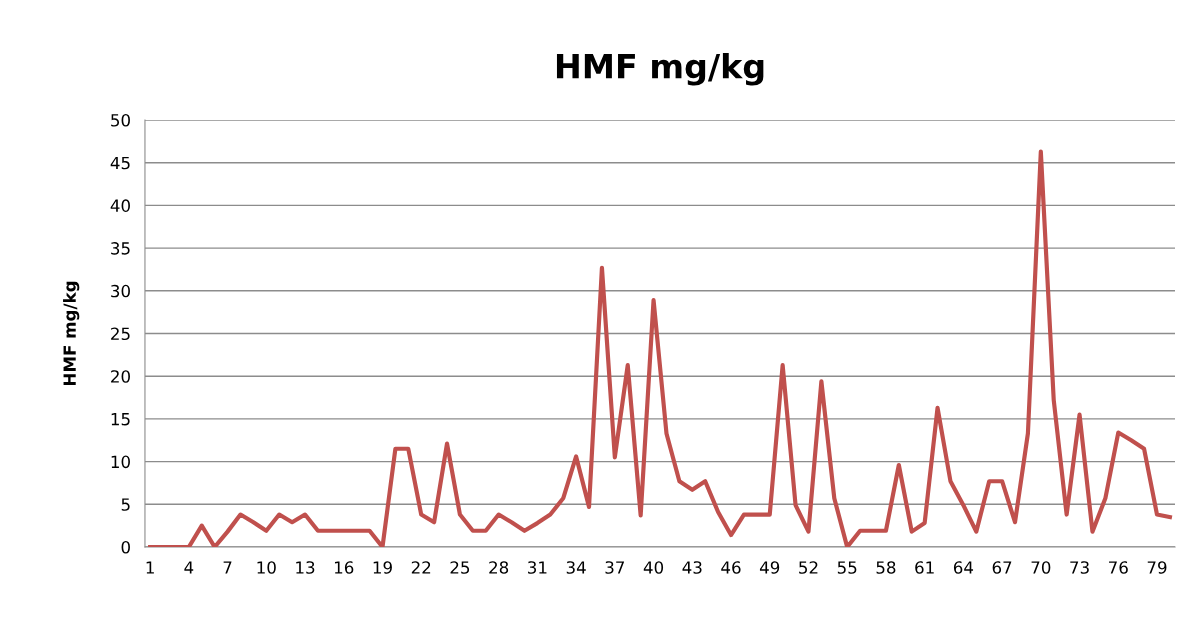 This screenshot has width=1202, height=625. What do you see at coordinates (653, 567) in the screenshot?
I see `x-tick-label: 40` at bounding box center [653, 567].